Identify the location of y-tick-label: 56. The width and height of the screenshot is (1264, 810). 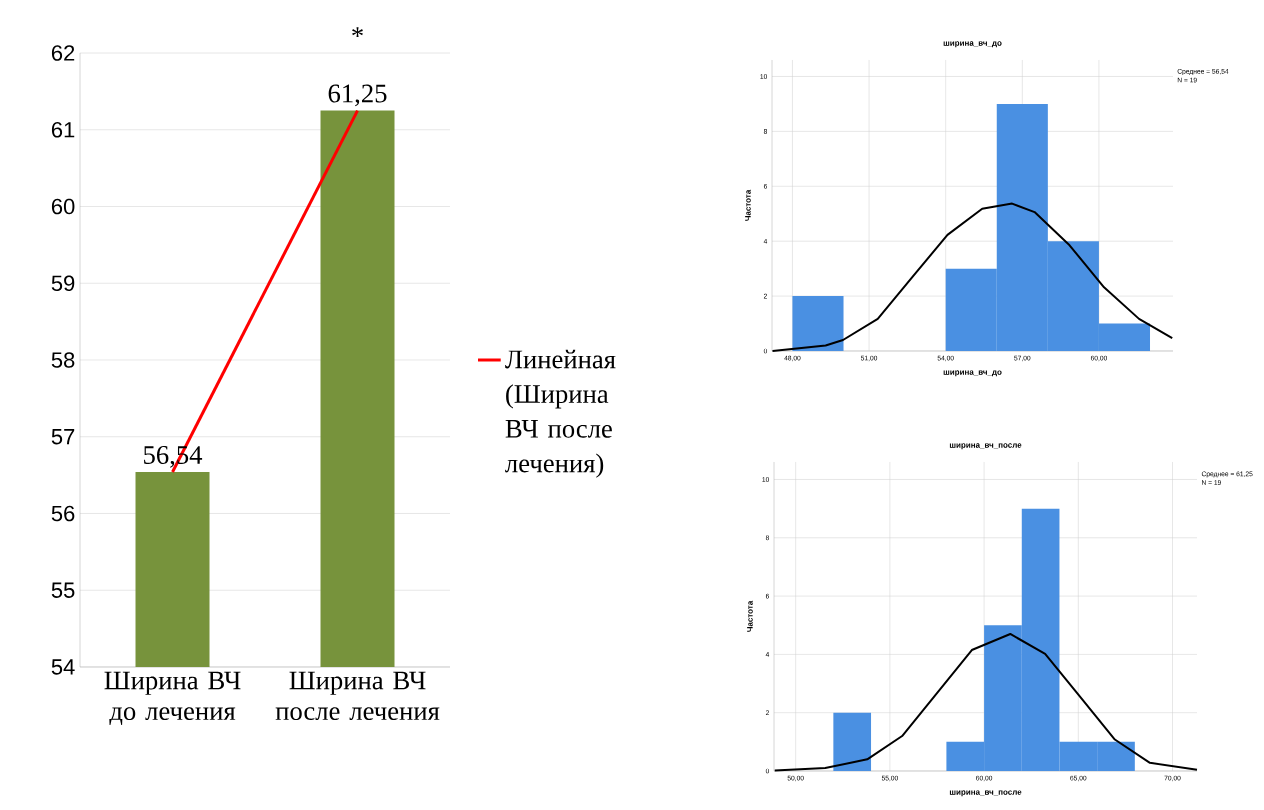
(63, 513).